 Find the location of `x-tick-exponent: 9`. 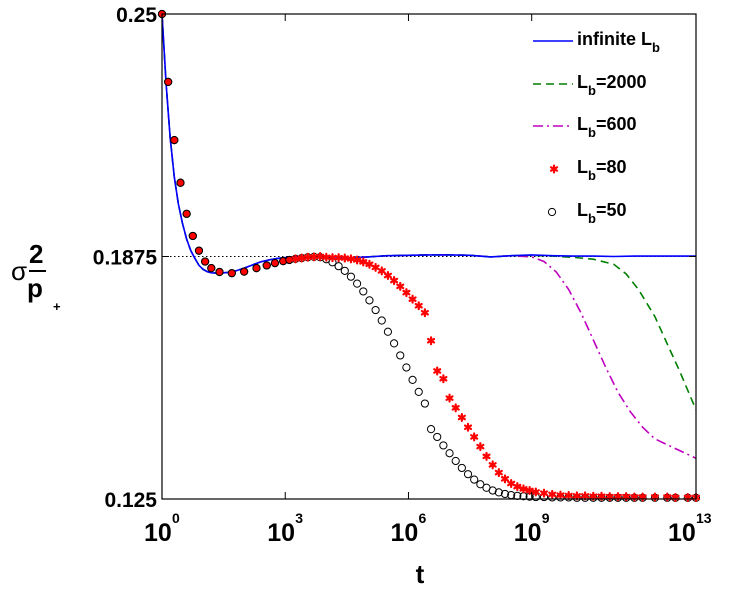

x-tick-exponent: 9 is located at coordinates (546, 518).